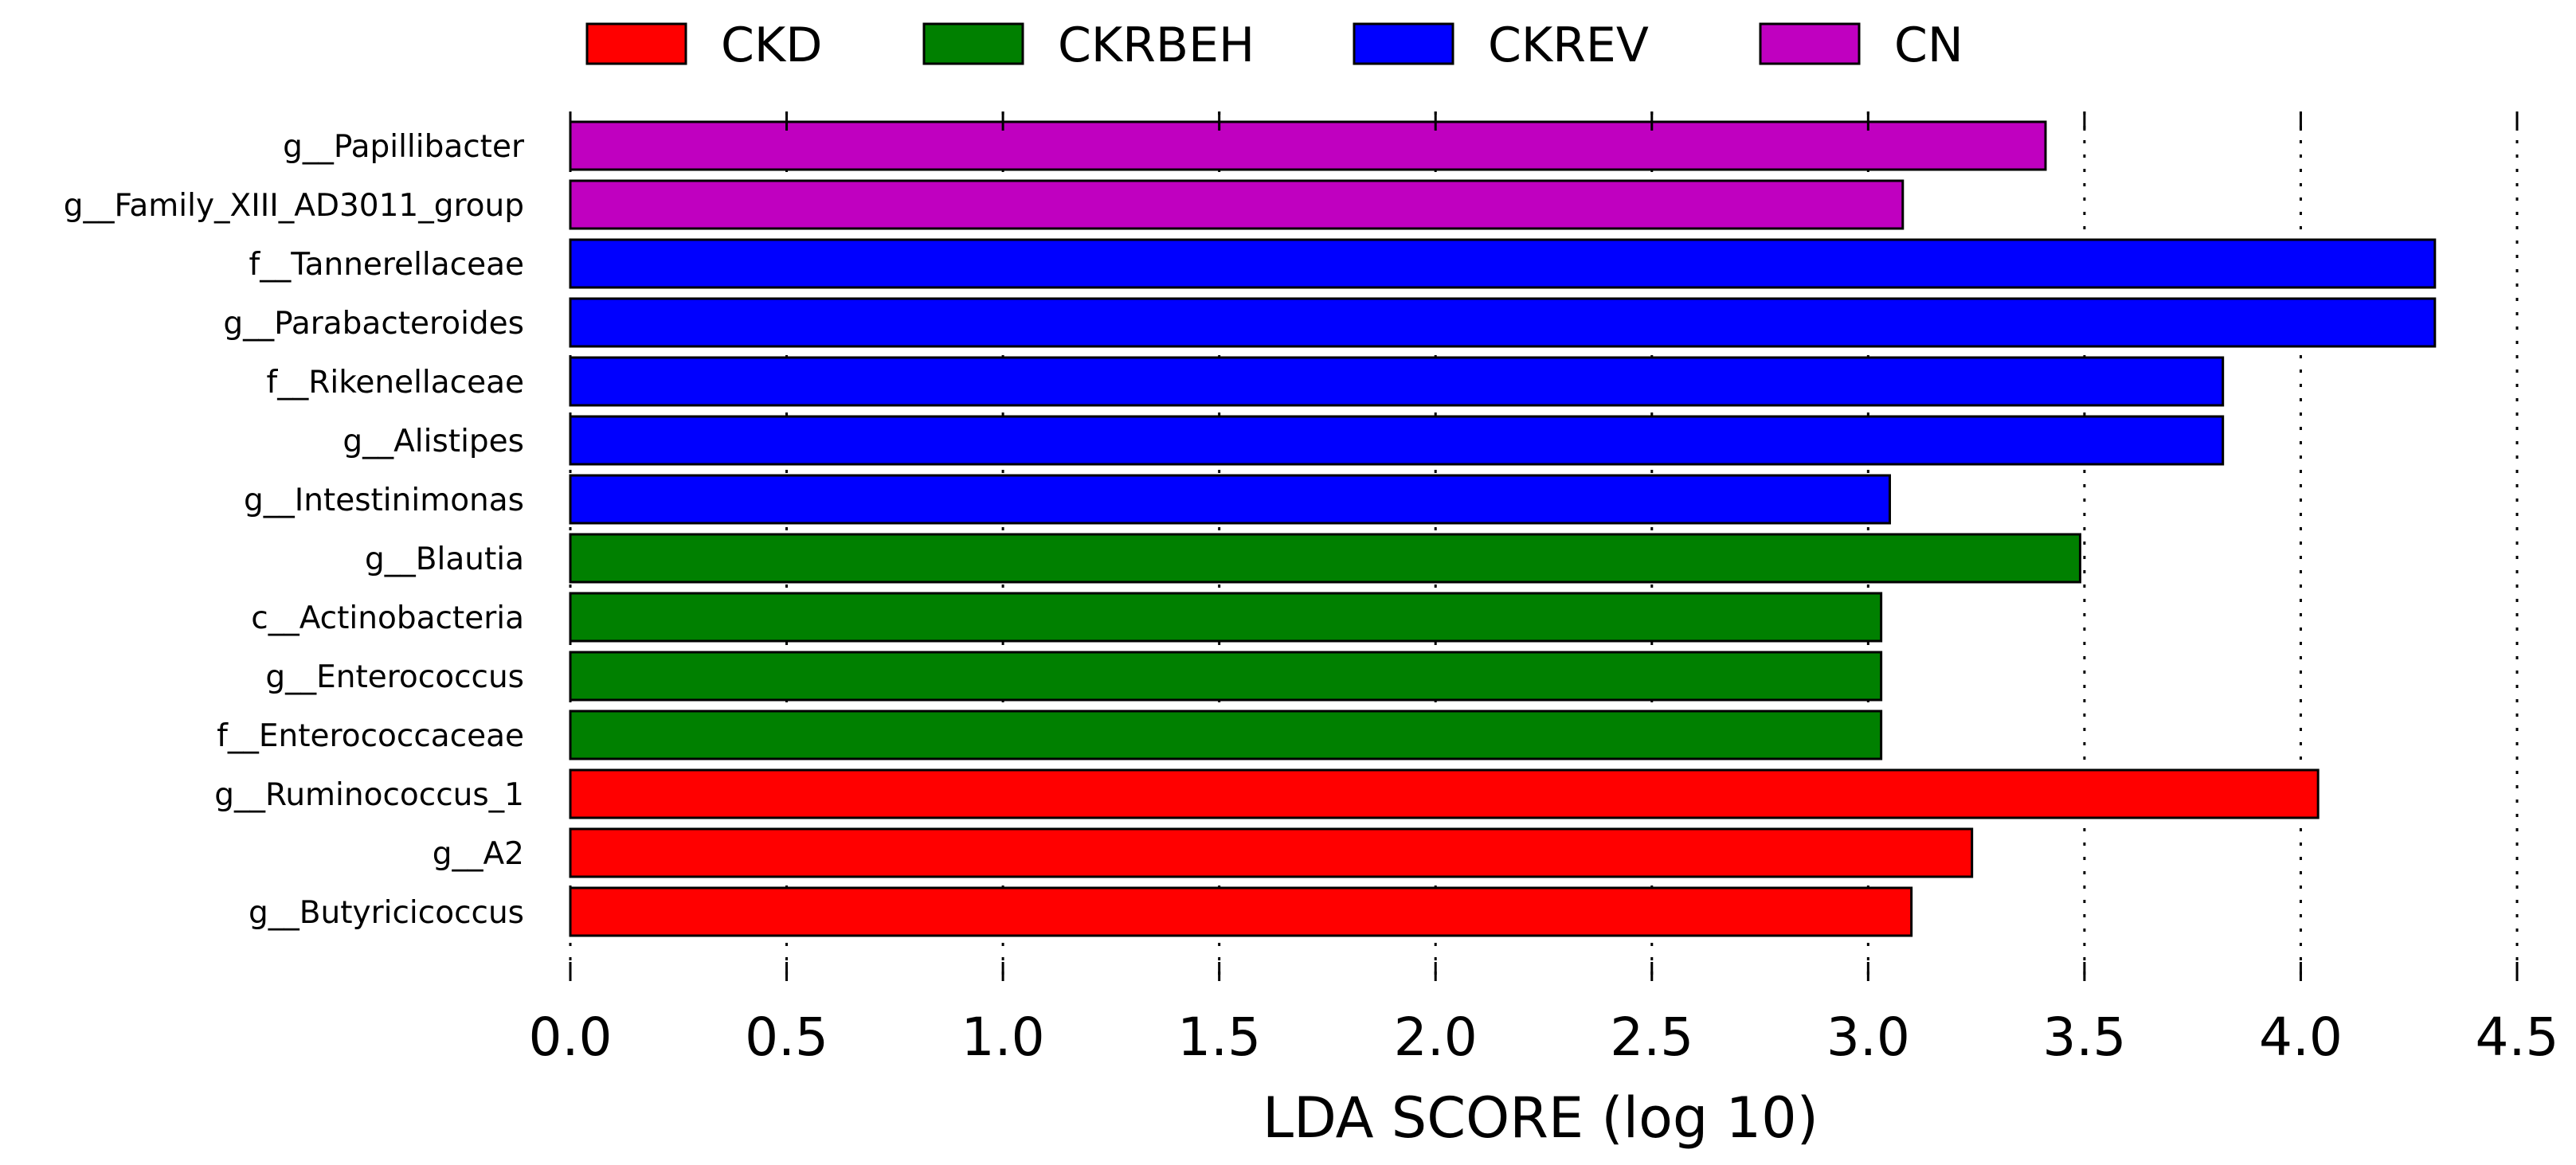  Describe the element at coordinates (370, 736) in the screenshot. I see `bar-category-label: f__Enterococcaceae` at that location.